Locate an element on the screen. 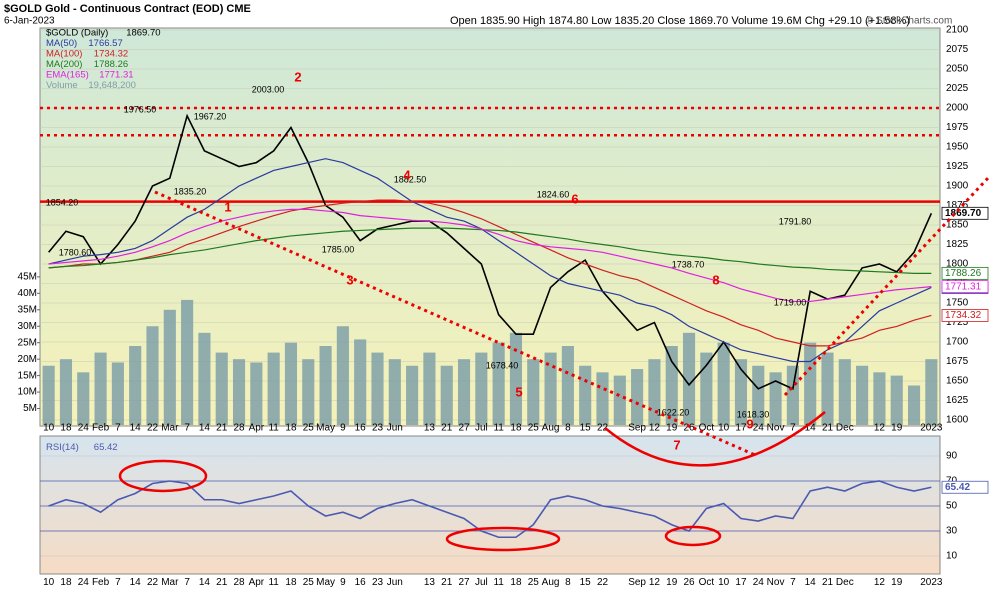  price-annotation: 1824.60 is located at coordinates (553, 194).